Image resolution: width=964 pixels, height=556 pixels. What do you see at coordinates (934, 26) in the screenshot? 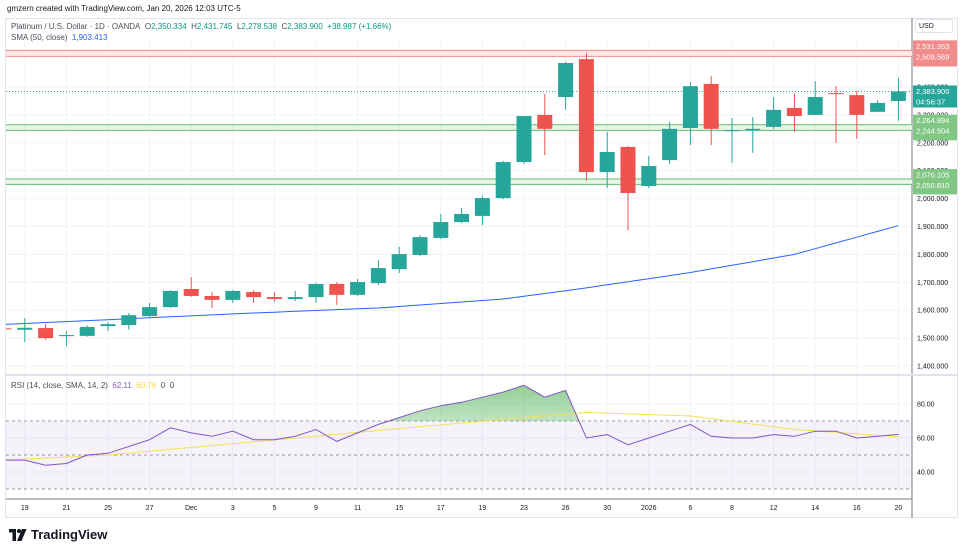
I see `currency-button: USD` at bounding box center [934, 26].